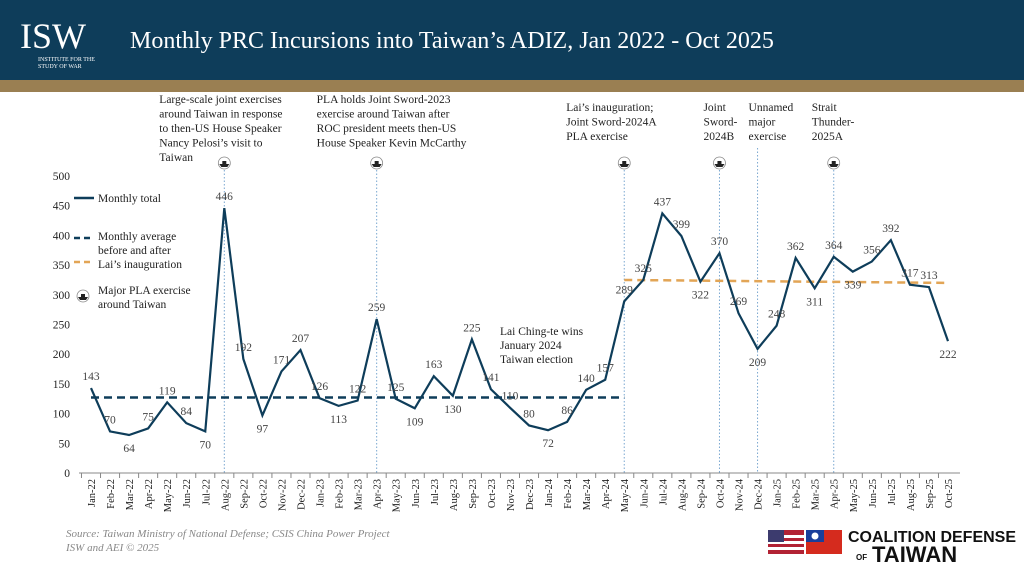 The image size is (1024, 575). Describe the element at coordinates (132, 305) in the screenshot. I see `legend-label: around Taiwan` at that location.